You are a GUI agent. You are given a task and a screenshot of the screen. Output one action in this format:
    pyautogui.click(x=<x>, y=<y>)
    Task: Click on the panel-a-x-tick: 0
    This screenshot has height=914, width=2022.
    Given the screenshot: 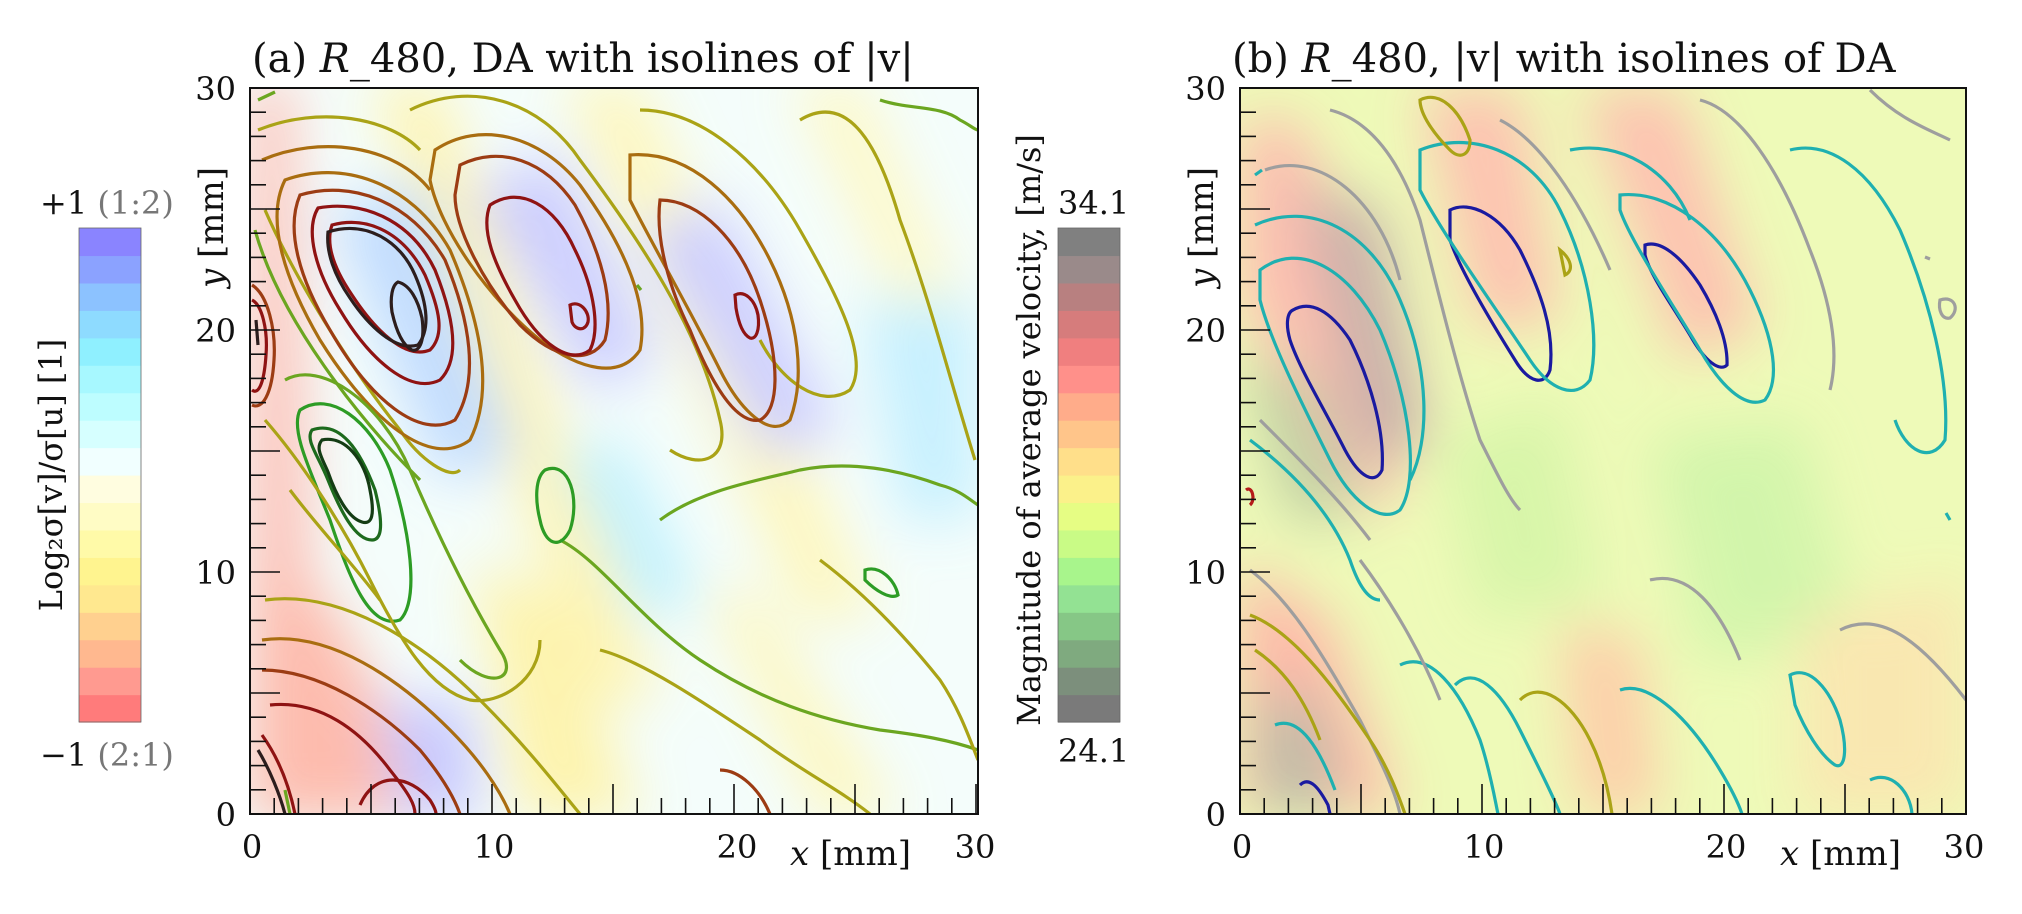 What is the action you would take?
    pyautogui.click(x=252, y=847)
    